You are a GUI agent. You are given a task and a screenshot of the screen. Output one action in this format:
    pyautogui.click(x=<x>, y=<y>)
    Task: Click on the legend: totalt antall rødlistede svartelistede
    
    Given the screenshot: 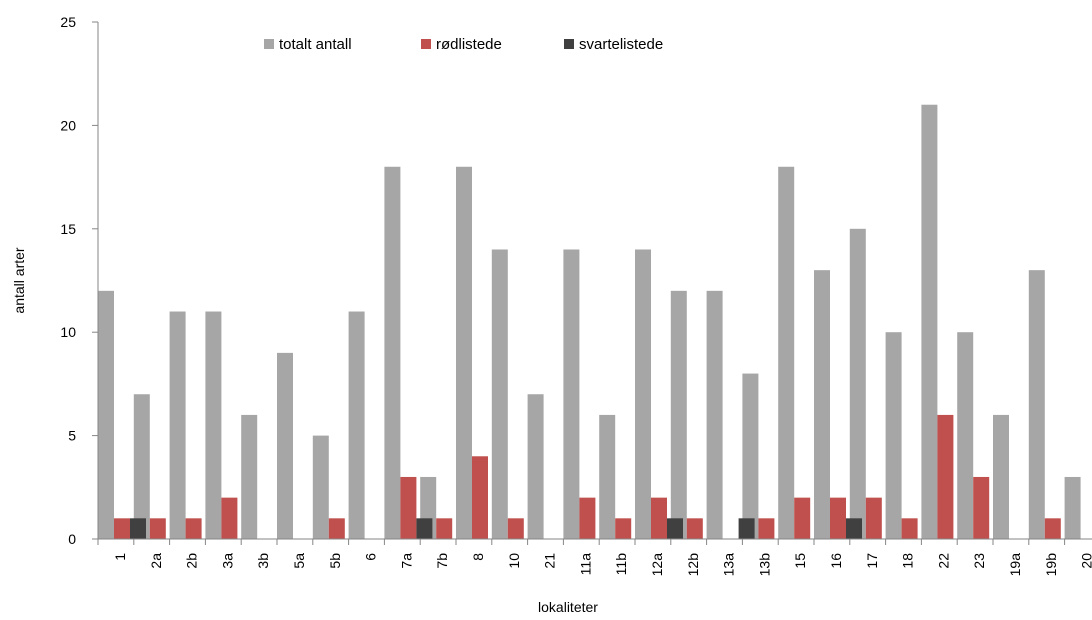 What is the action you would take?
    pyautogui.click(x=463, y=44)
    